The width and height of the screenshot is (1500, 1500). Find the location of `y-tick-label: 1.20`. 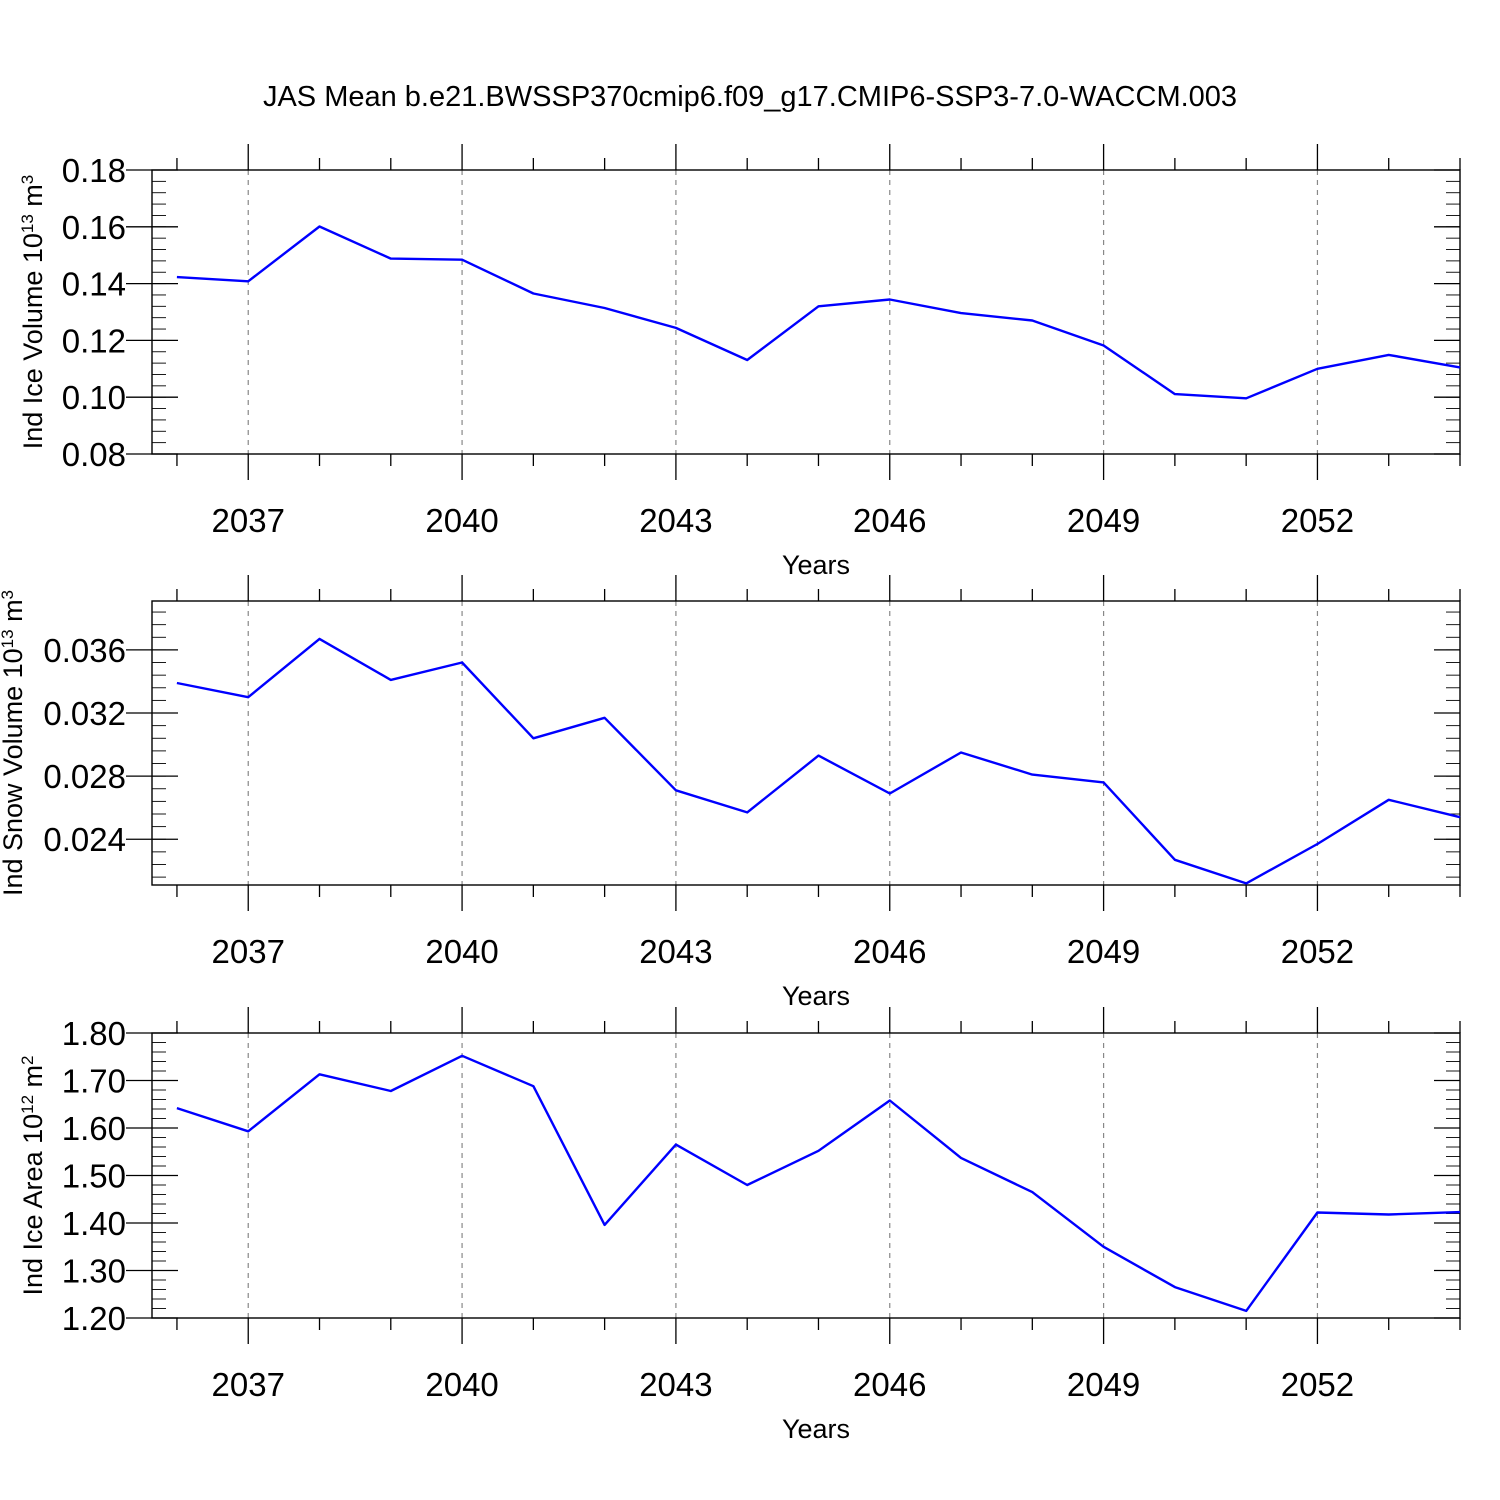

y-tick-label: 1.20 is located at coordinates (94, 1318).